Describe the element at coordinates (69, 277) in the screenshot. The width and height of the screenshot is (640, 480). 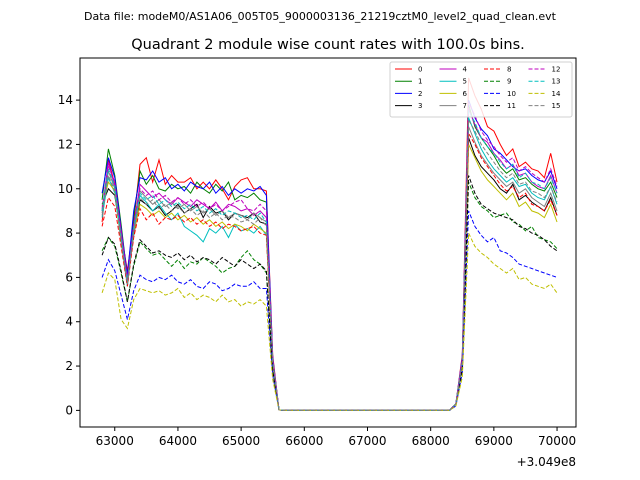
I see `y-tick-label: 6` at that location.